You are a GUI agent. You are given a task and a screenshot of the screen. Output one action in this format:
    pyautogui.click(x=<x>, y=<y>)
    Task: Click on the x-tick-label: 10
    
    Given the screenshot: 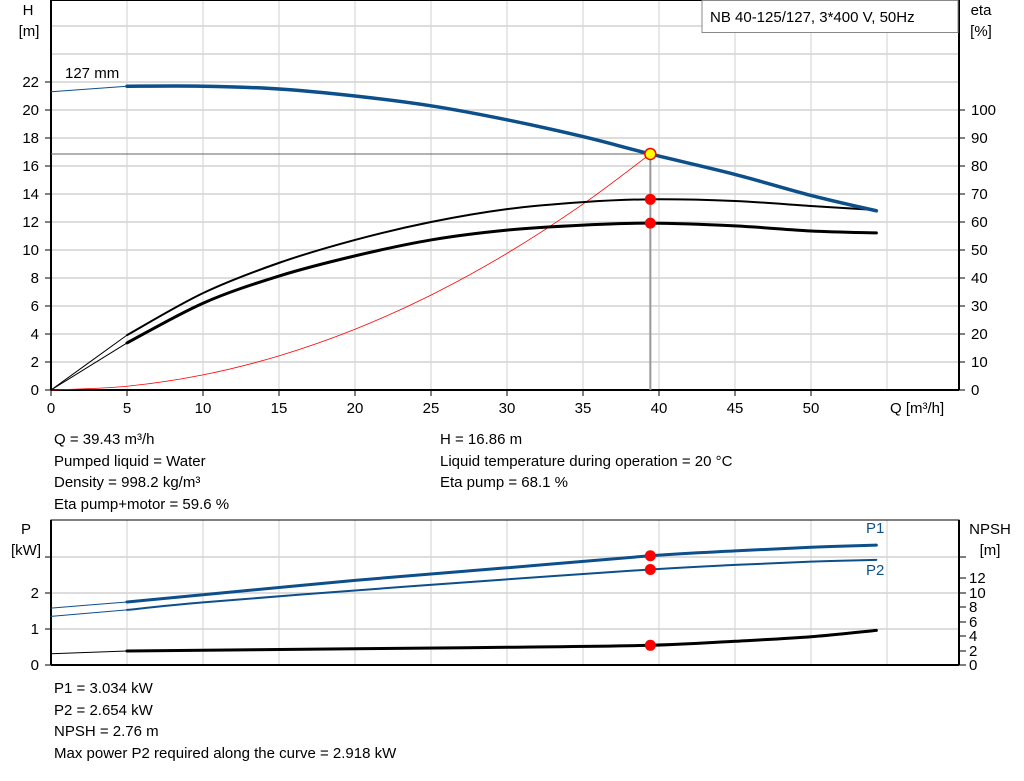 What is the action you would take?
    pyautogui.click(x=203, y=408)
    